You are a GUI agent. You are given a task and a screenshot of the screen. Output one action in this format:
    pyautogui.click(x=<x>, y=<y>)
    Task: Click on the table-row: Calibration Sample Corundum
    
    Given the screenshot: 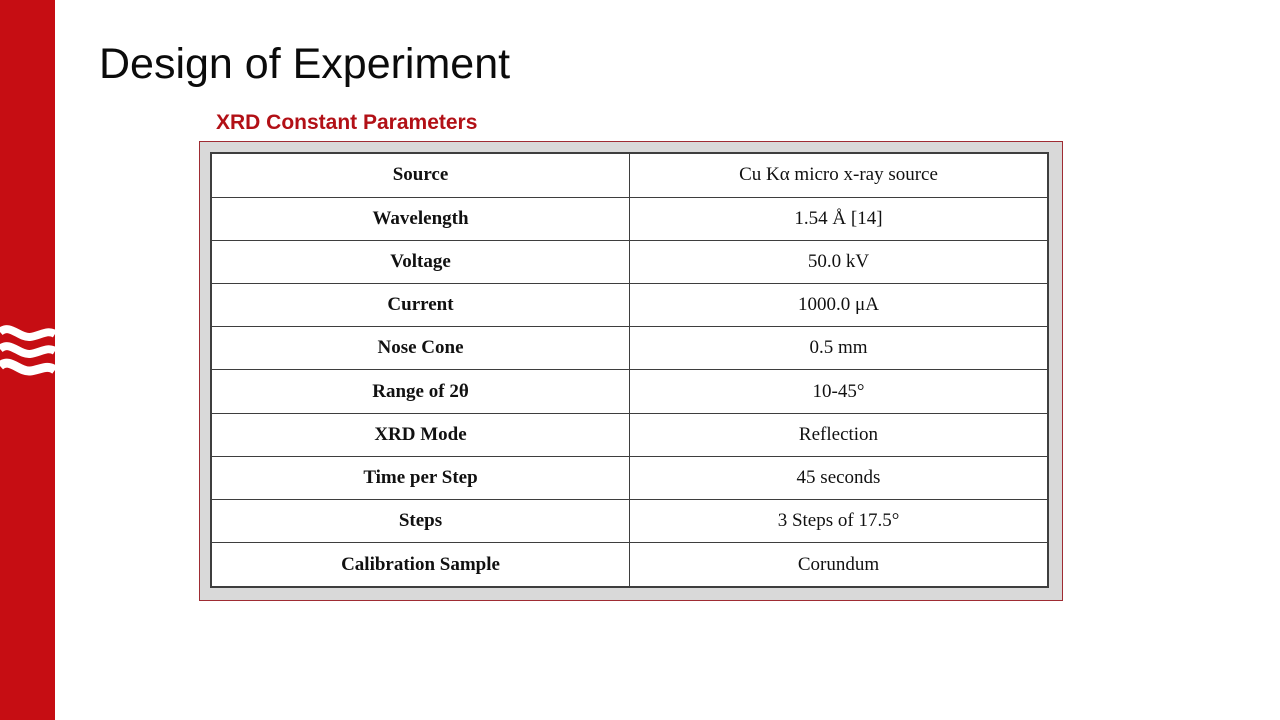 What is the action you would take?
    pyautogui.click(x=629, y=565)
    